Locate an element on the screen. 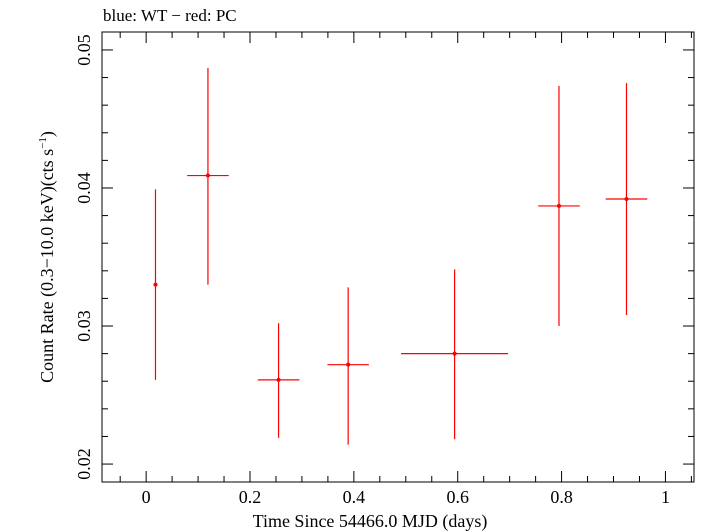 The height and width of the screenshot is (532, 709). y-axis-label: Count Rate (0.3−10.0 keV)(cts s−1) is located at coordinates (47, 257).